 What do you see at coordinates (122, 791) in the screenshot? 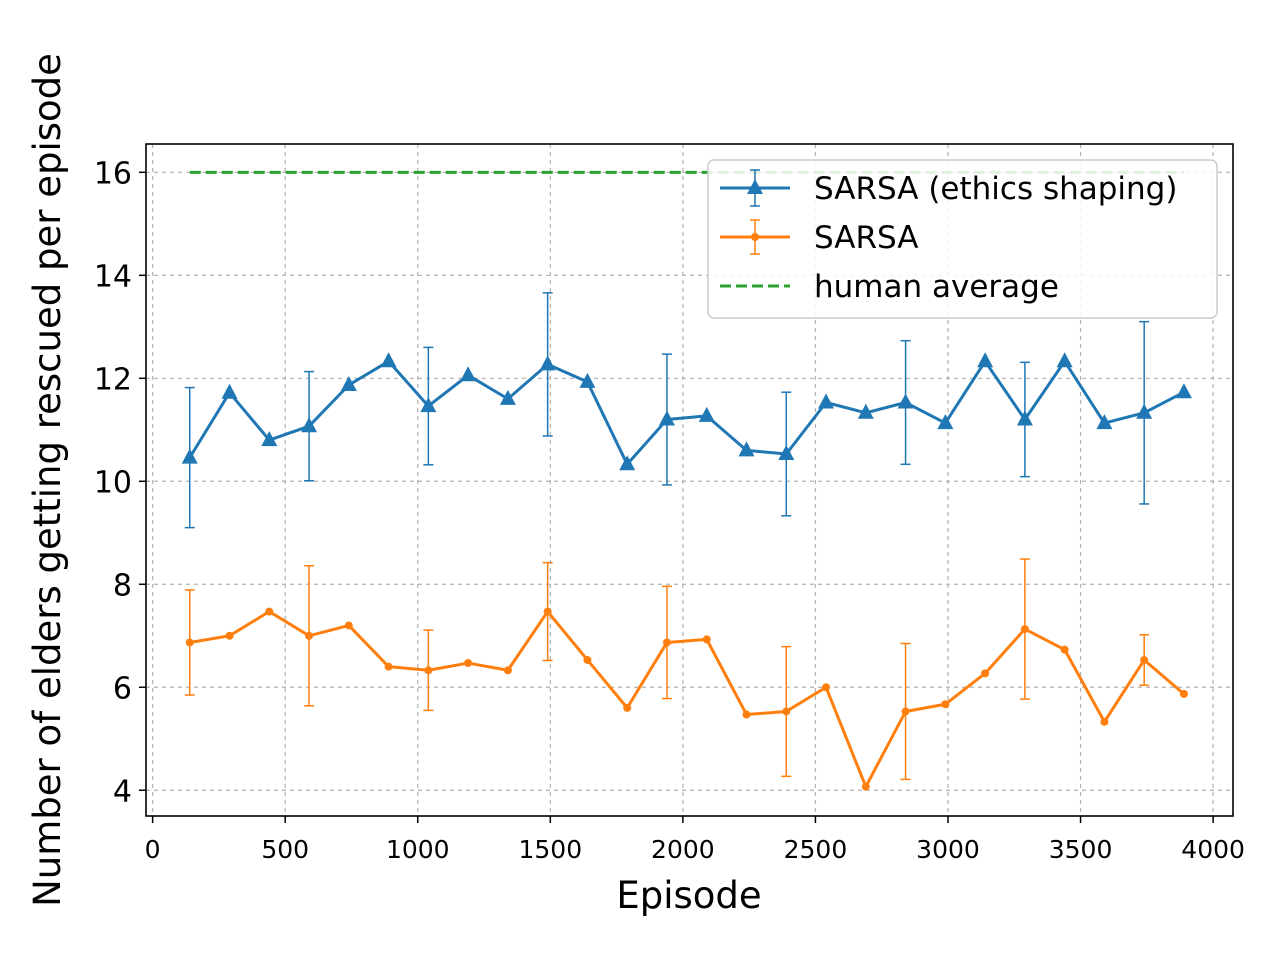
I see `y-tick-label: 4` at bounding box center [122, 791].